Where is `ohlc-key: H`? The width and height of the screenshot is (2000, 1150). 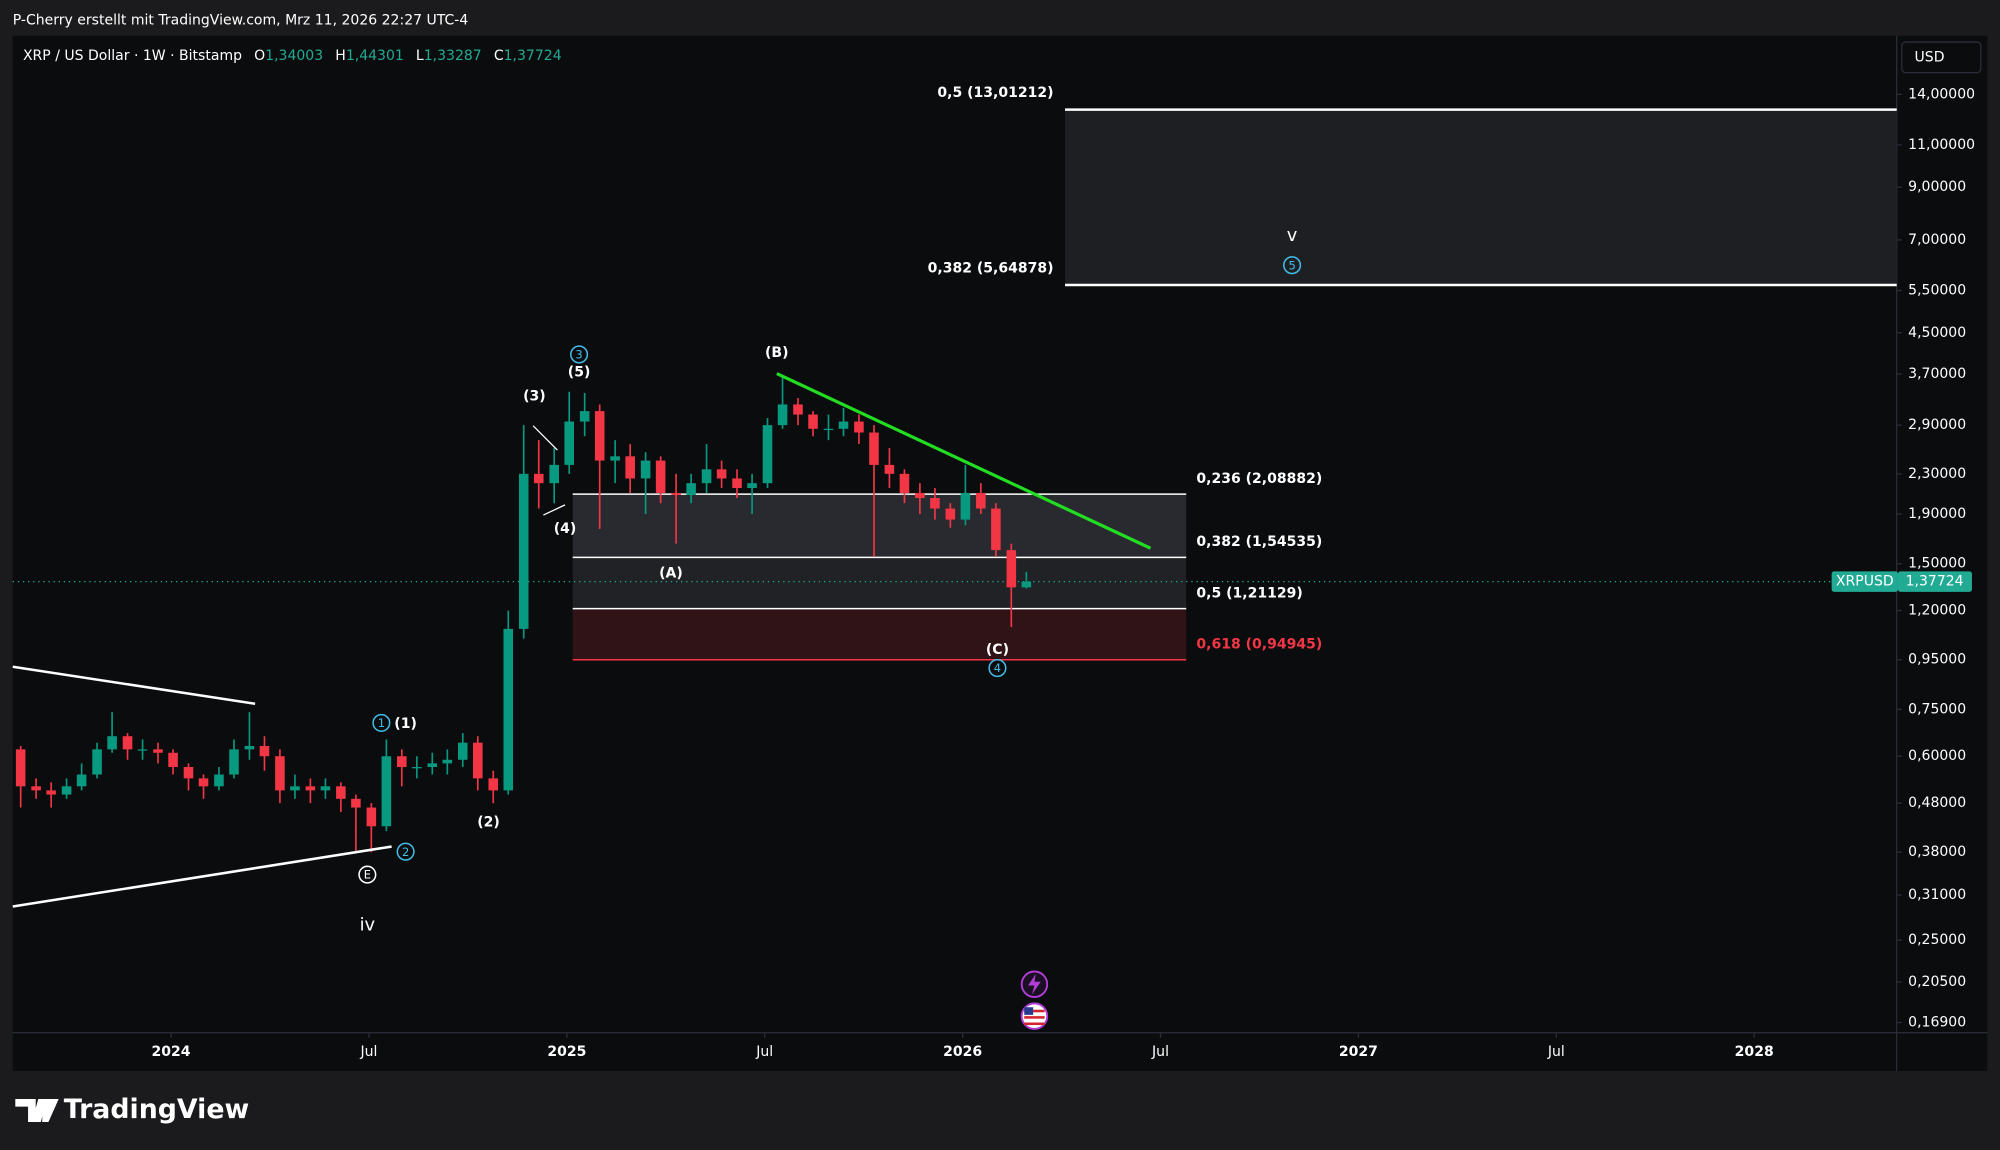 ohlc-key: H is located at coordinates (340, 56).